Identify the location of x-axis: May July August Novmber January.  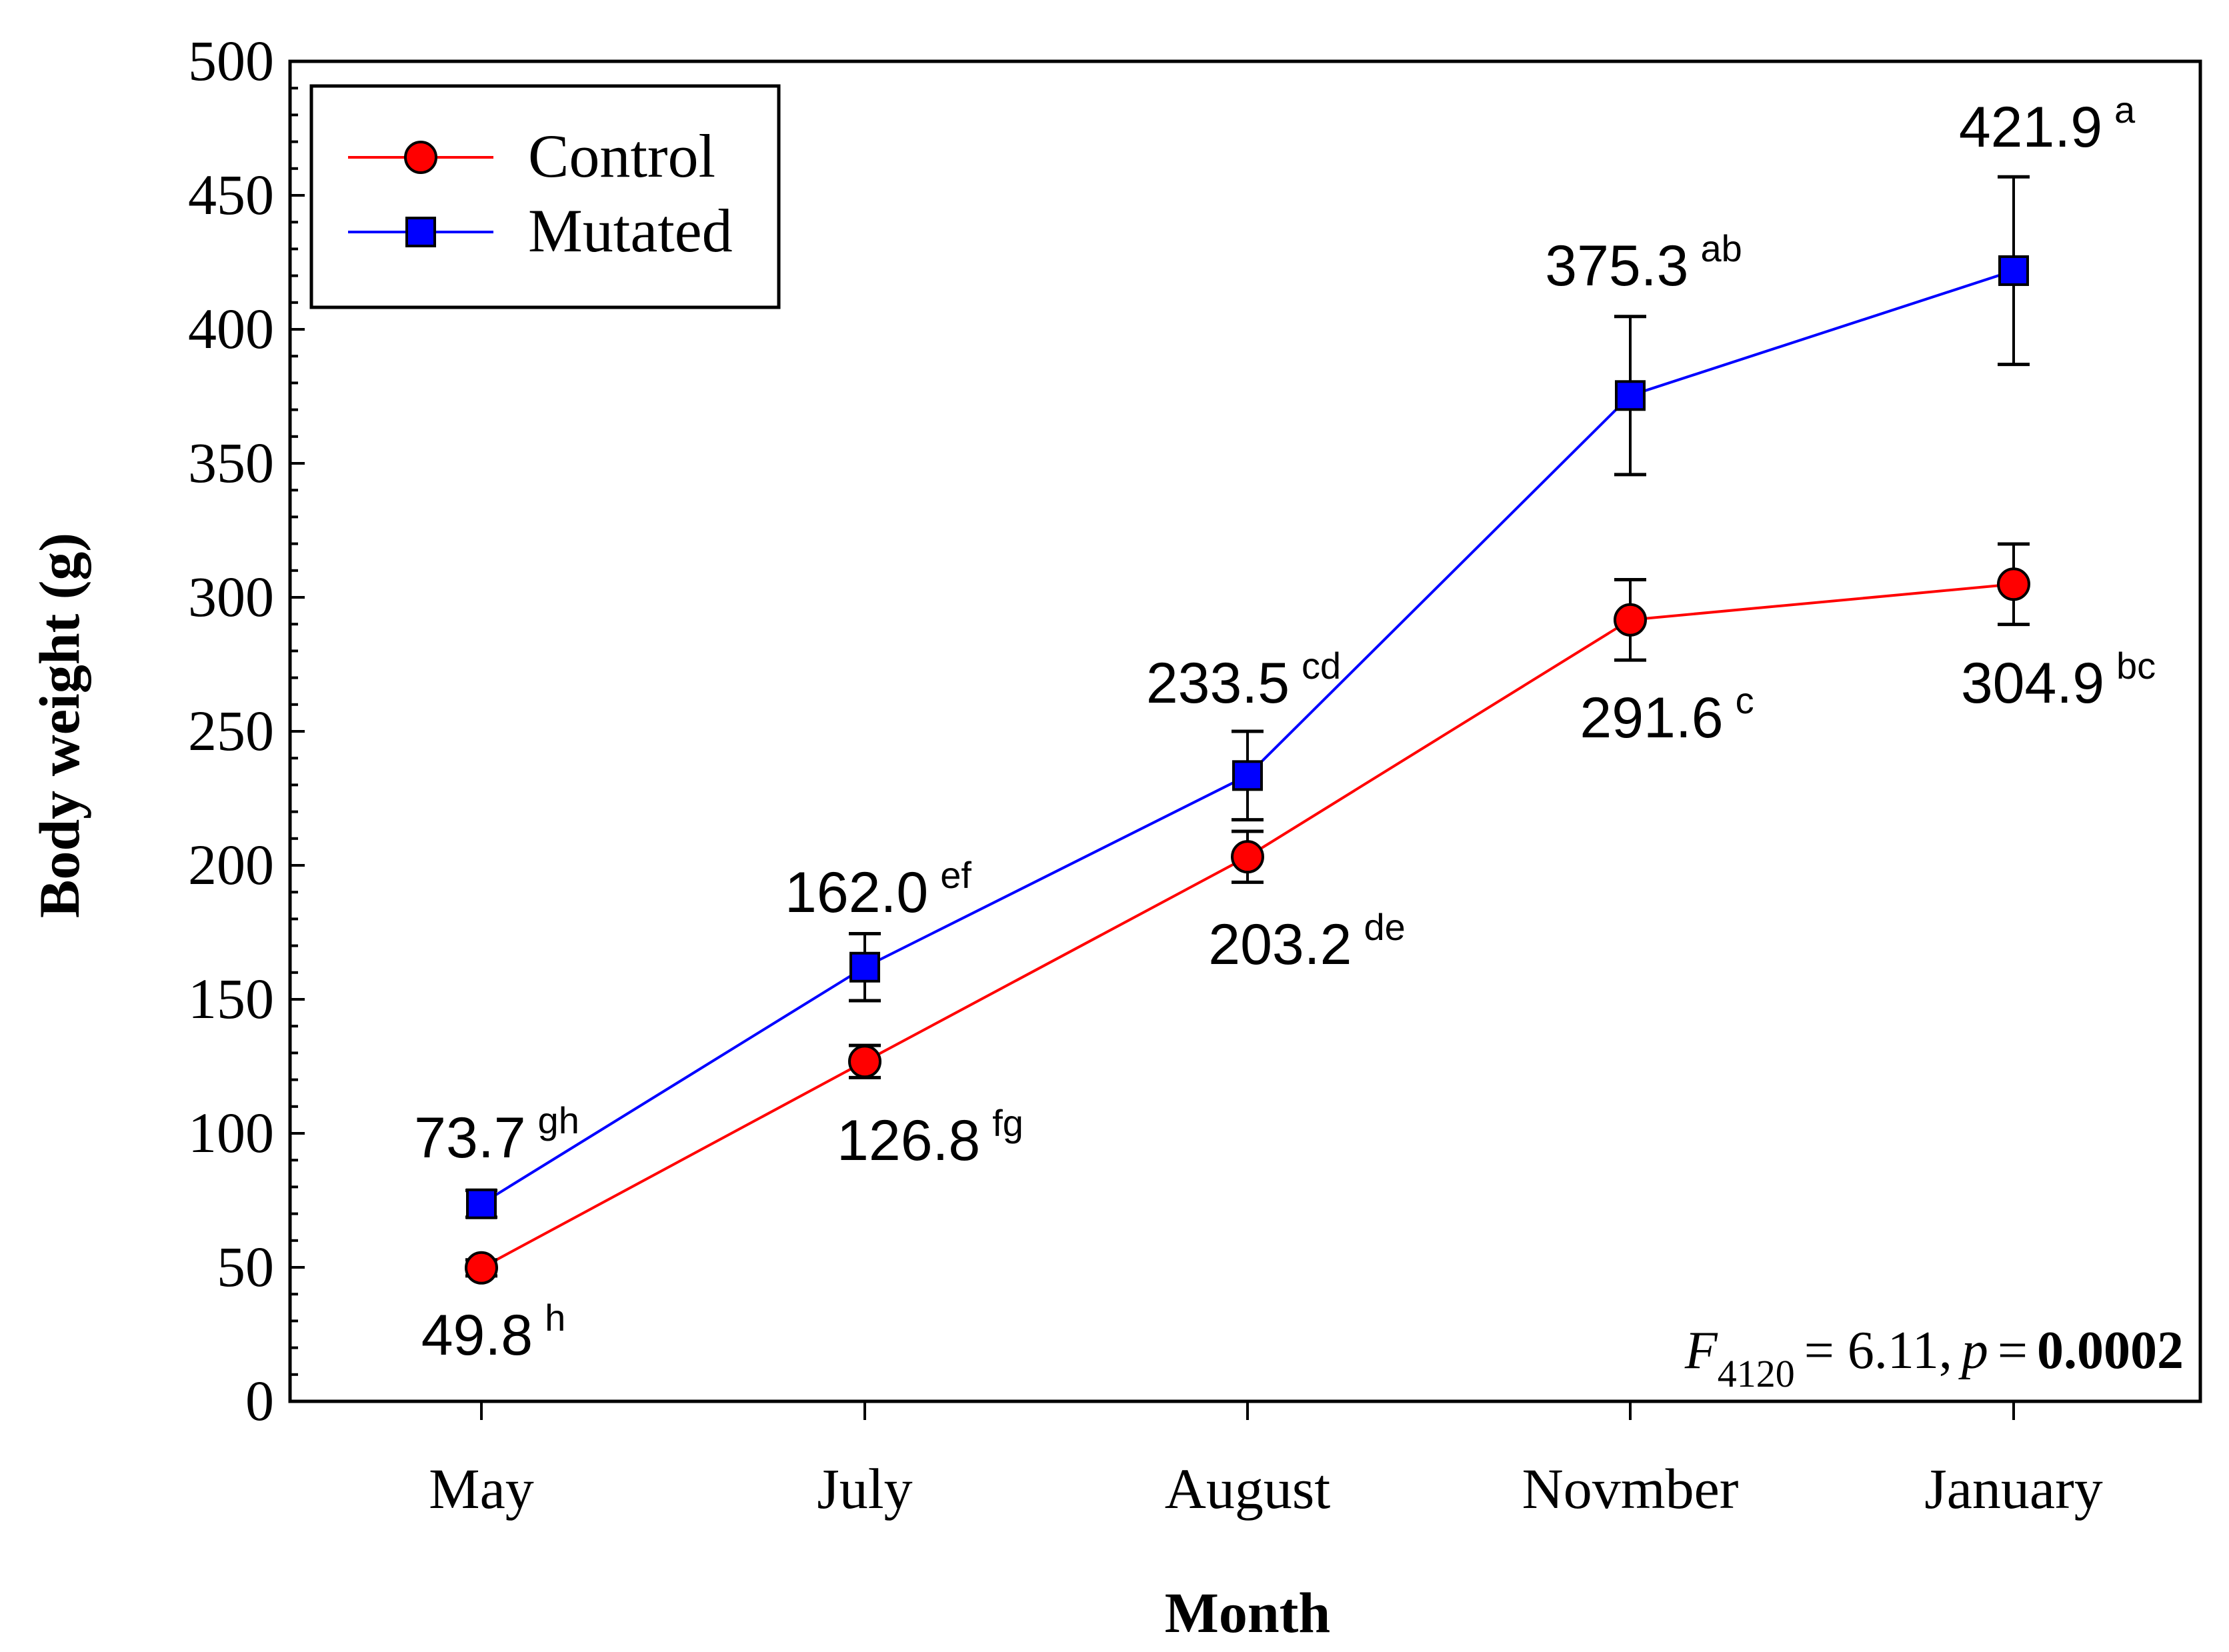
(1266, 1461).